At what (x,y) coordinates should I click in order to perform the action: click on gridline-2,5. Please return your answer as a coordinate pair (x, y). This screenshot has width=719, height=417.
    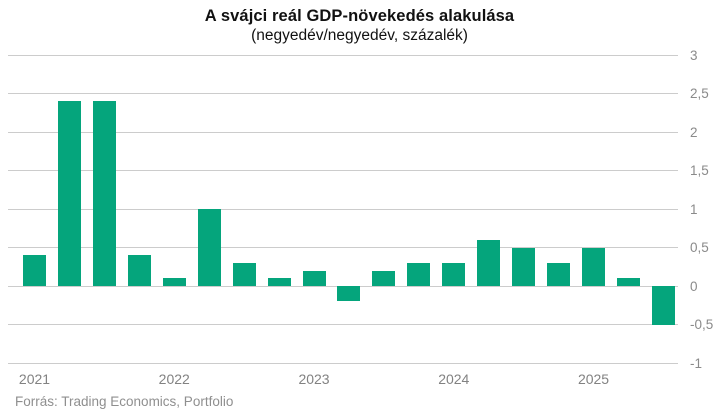
    Looking at the image, I should click on (343, 93).